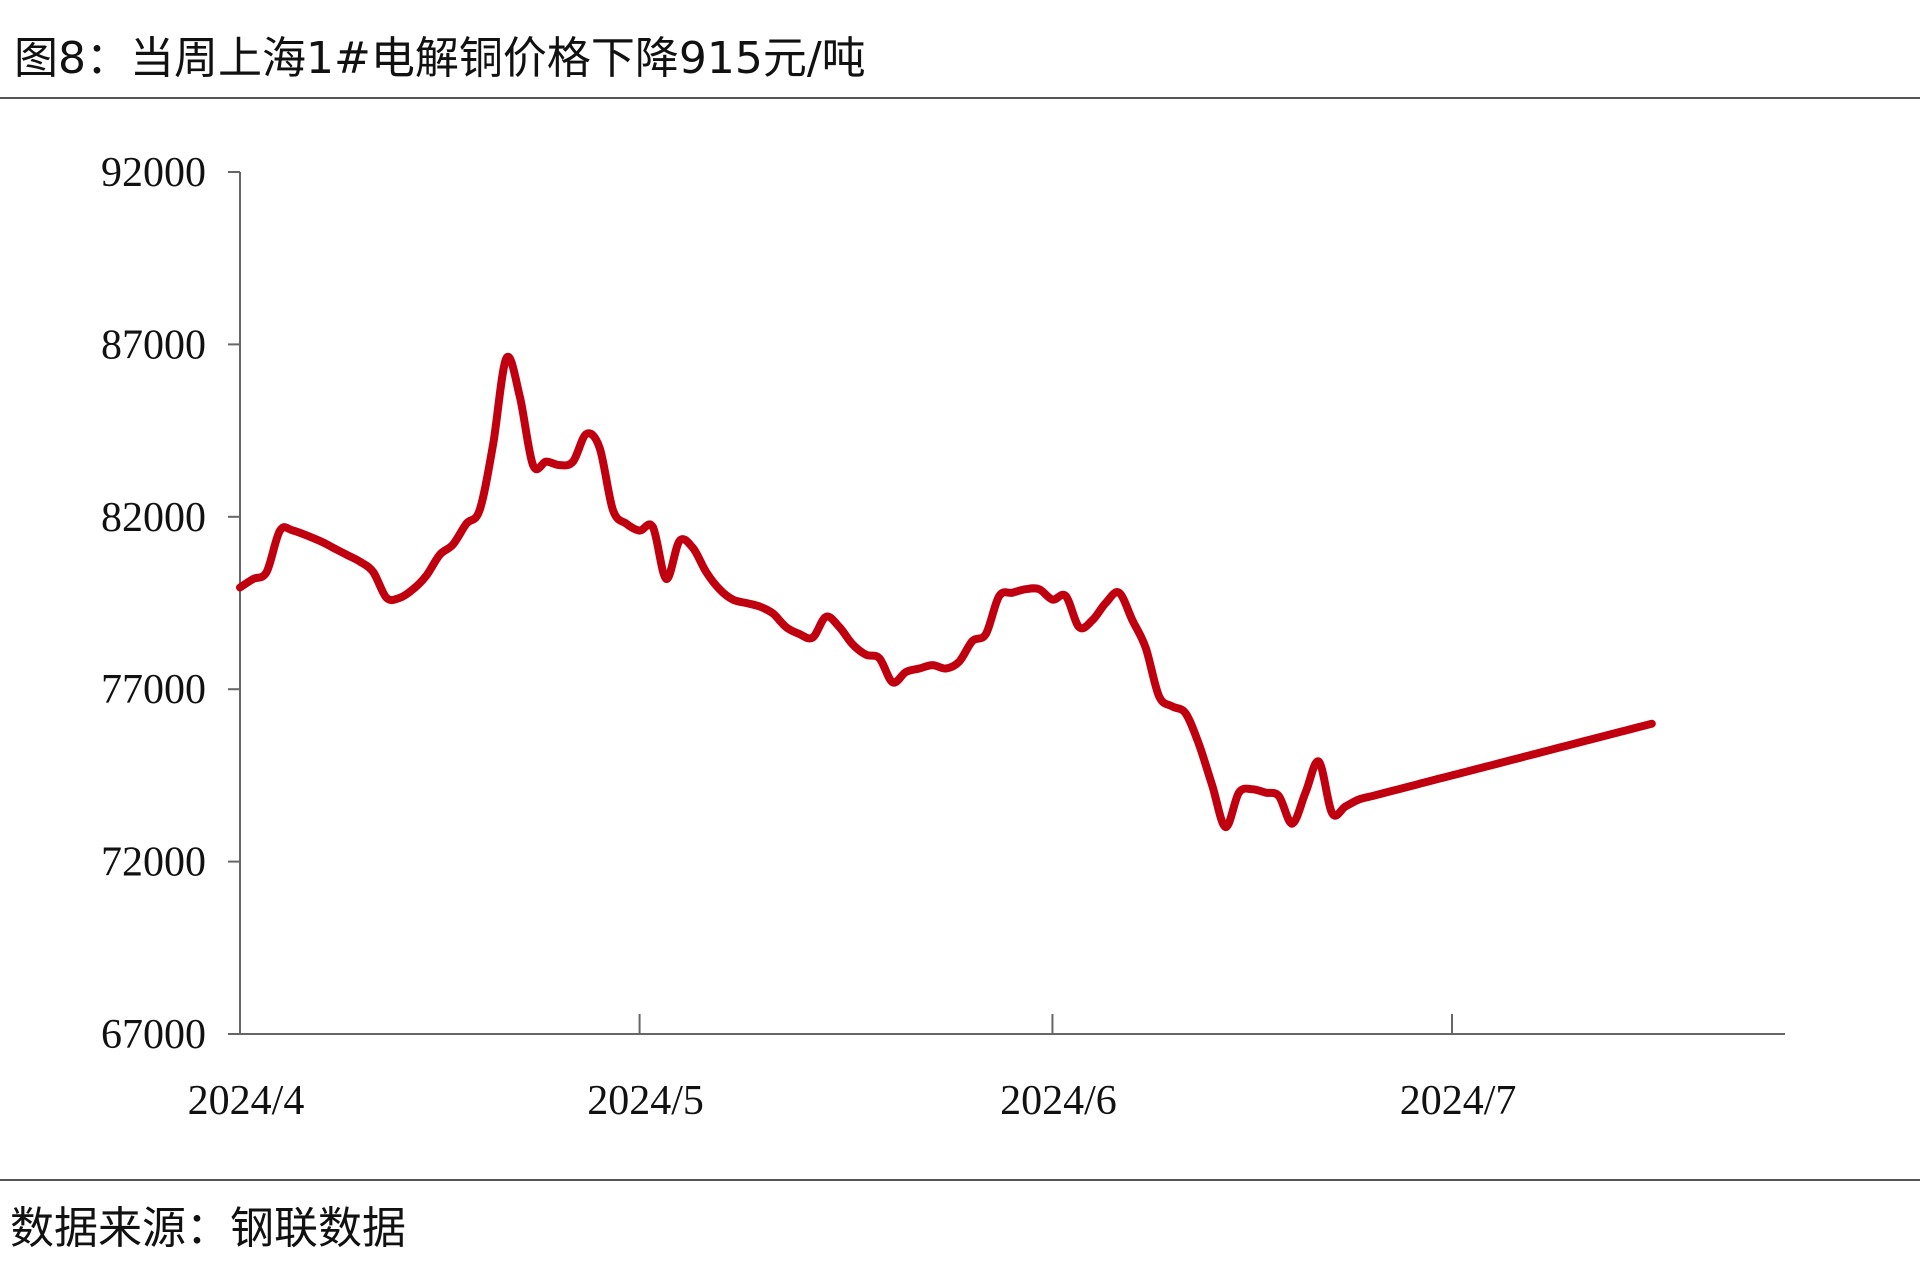  What do you see at coordinates (153, 863) in the screenshot?
I see `y-tick-label: 72000` at bounding box center [153, 863].